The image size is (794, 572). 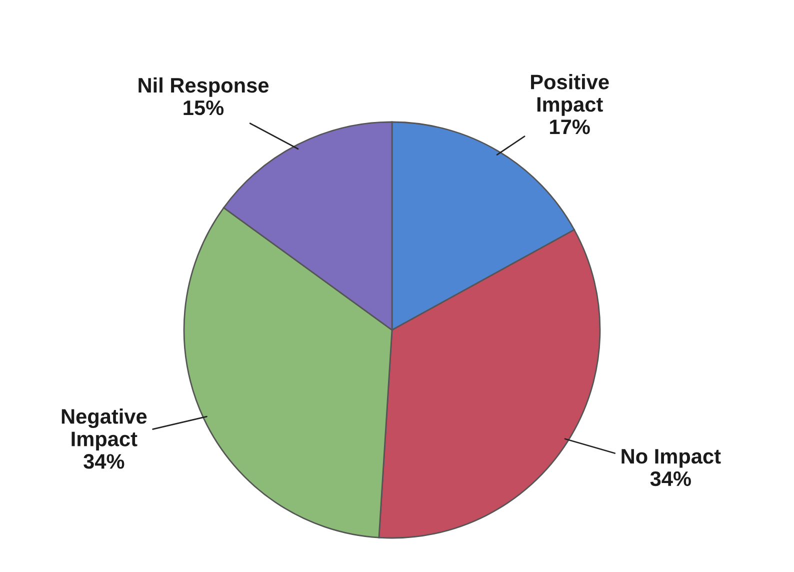 I want to click on slice-label: Positive Impact, so click(x=570, y=95).